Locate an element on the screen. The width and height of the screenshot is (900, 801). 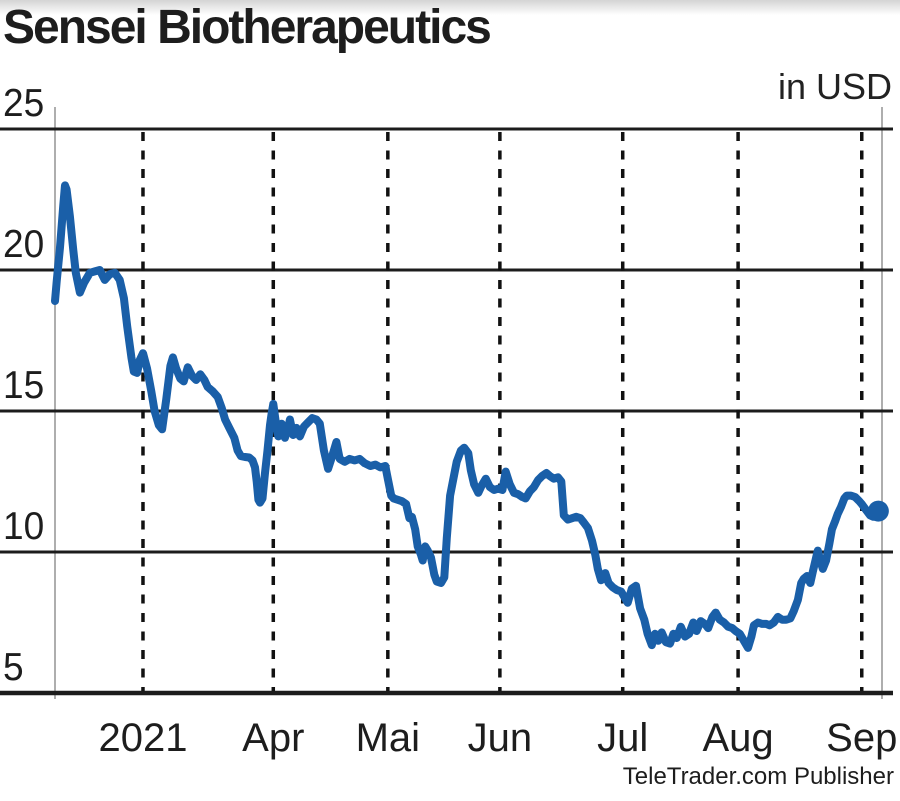
last-price-dot is located at coordinates (878, 511).